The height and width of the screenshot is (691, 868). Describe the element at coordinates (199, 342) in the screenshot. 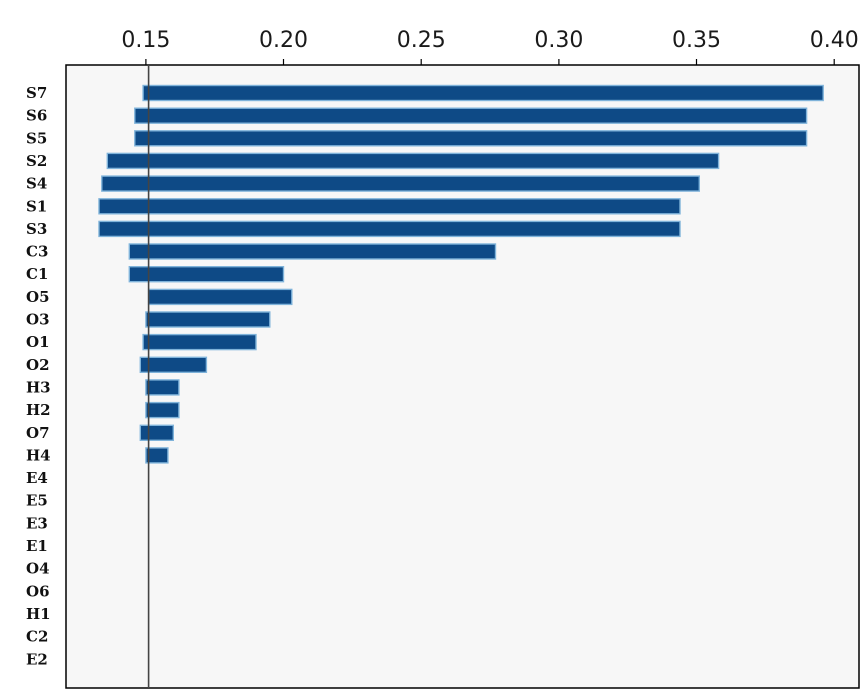

I see `bar-o1` at that location.